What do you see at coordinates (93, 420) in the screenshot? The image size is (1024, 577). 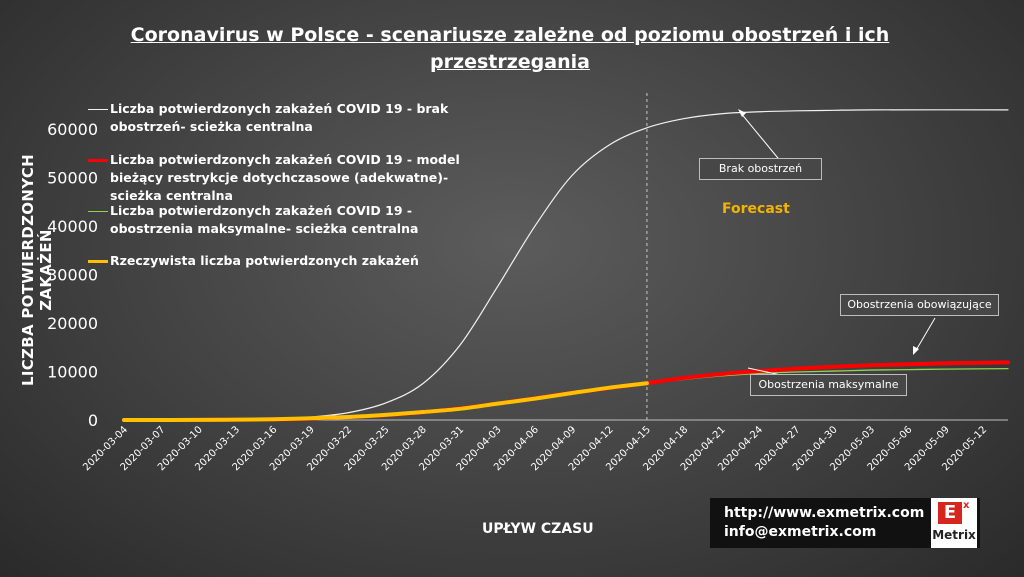 I see `y-tick-label: 0` at bounding box center [93, 420].